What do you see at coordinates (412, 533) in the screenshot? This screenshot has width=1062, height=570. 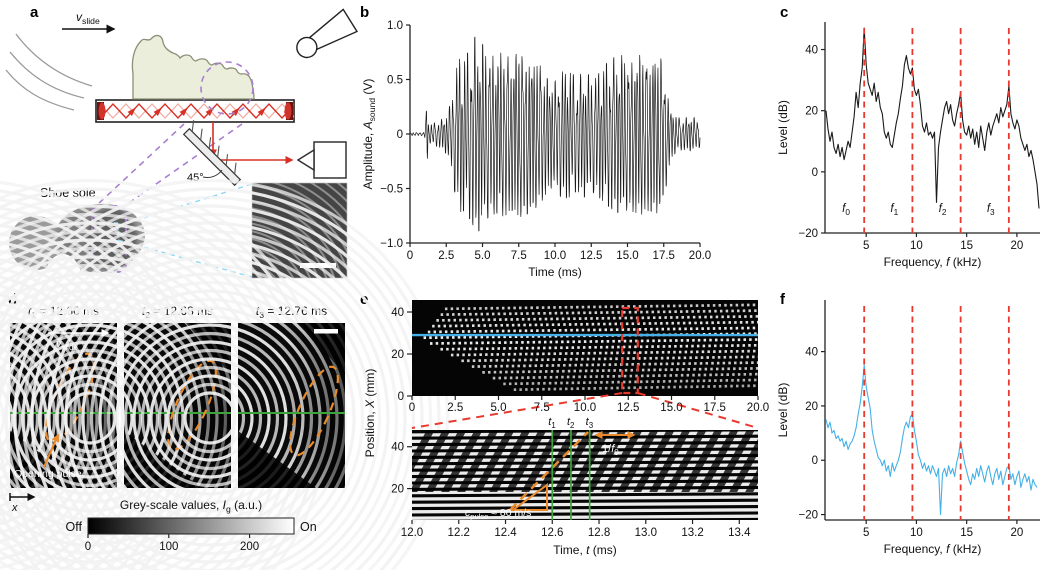 I see `x-tick-label: 12.0` at bounding box center [412, 533].